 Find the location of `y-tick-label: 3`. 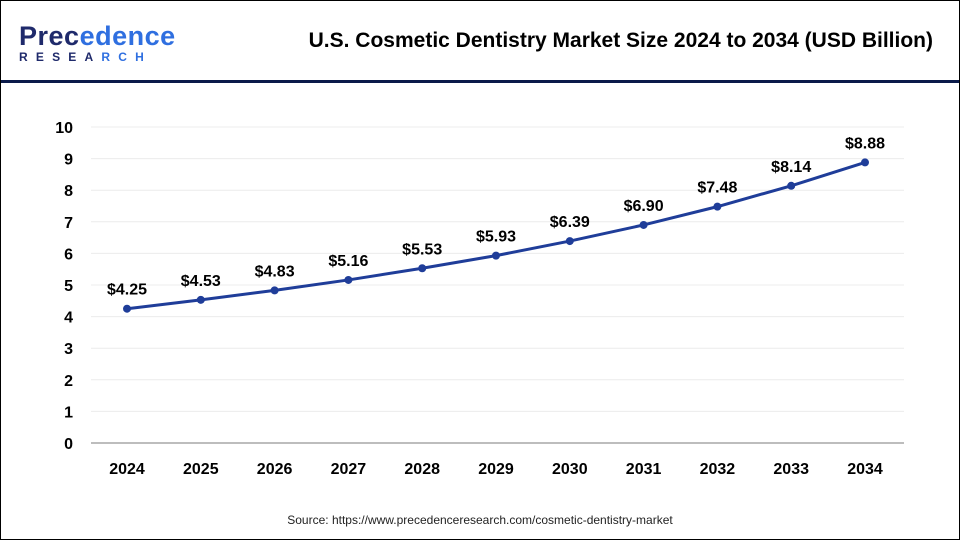

y-tick-label: 3 is located at coordinates (68, 349).